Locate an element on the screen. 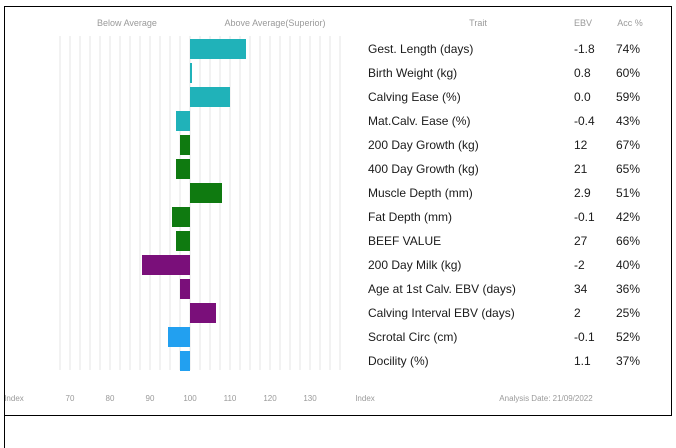 The width and height of the screenshot is (676, 448). acc-value: 25% is located at coordinates (628, 313).